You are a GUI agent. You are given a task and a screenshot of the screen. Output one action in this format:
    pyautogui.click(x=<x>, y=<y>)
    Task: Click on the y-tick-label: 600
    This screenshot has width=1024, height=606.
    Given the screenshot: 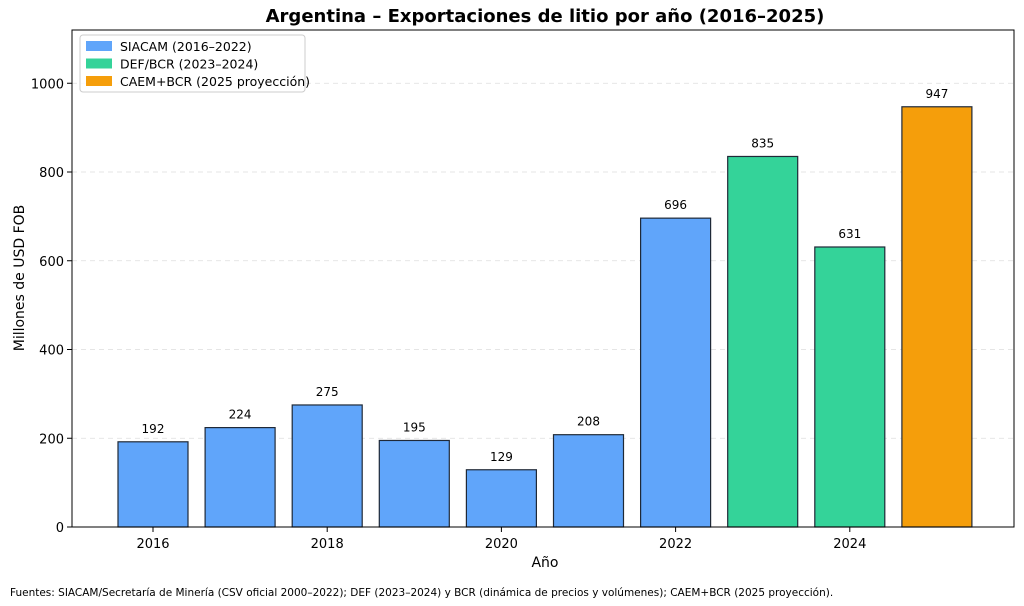 What is the action you would take?
    pyautogui.click(x=51, y=262)
    